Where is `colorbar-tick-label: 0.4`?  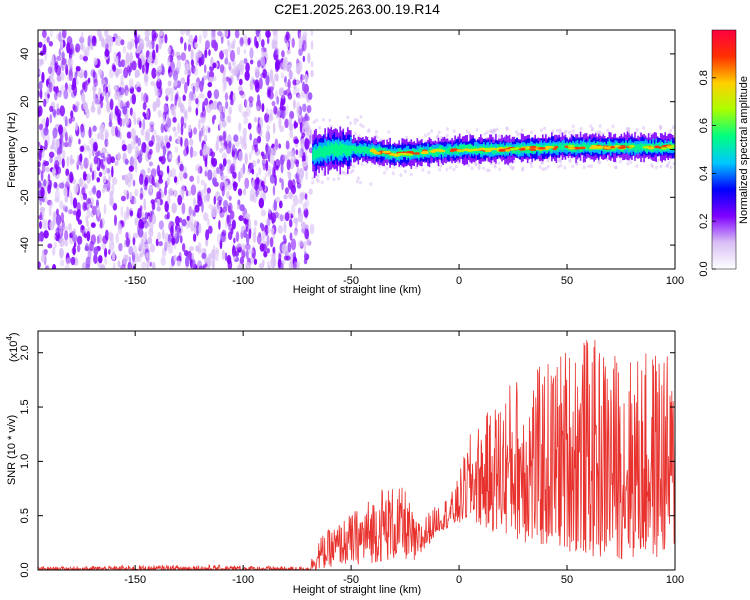
colorbar-tick-label: 0.4 is located at coordinates (704, 173).